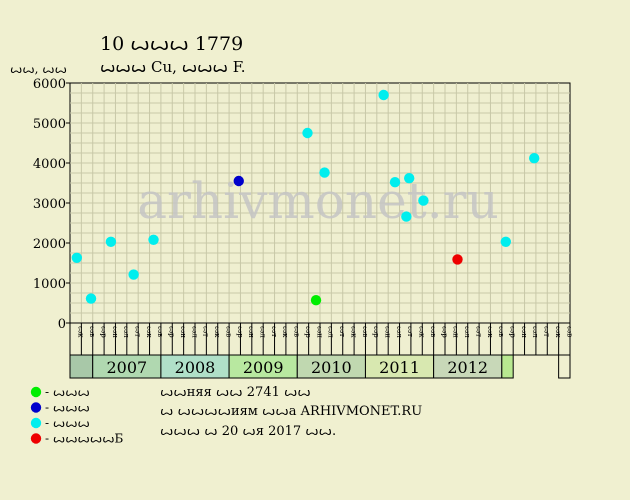 The width and height of the screenshot is (630, 500). Describe the element at coordinates (84, 439) in the screenshot. I see `legend-label: - ꙍꙍꙍꙍꙍБ` at that location.